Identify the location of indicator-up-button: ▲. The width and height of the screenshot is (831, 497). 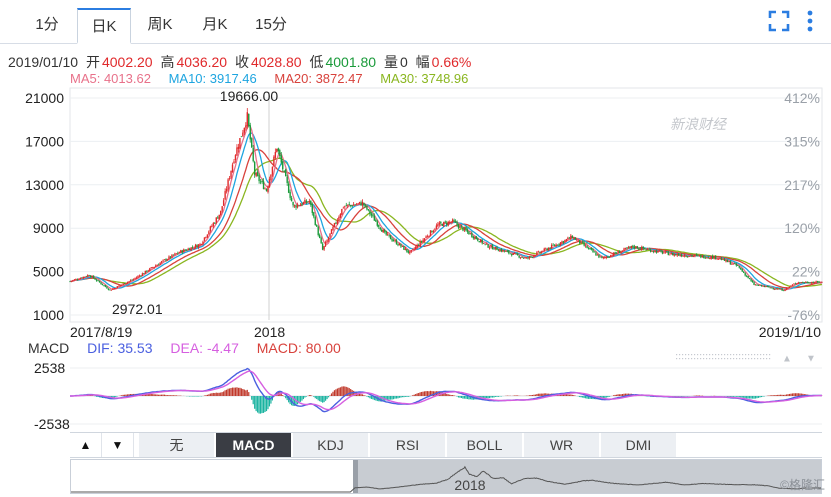
(86, 445).